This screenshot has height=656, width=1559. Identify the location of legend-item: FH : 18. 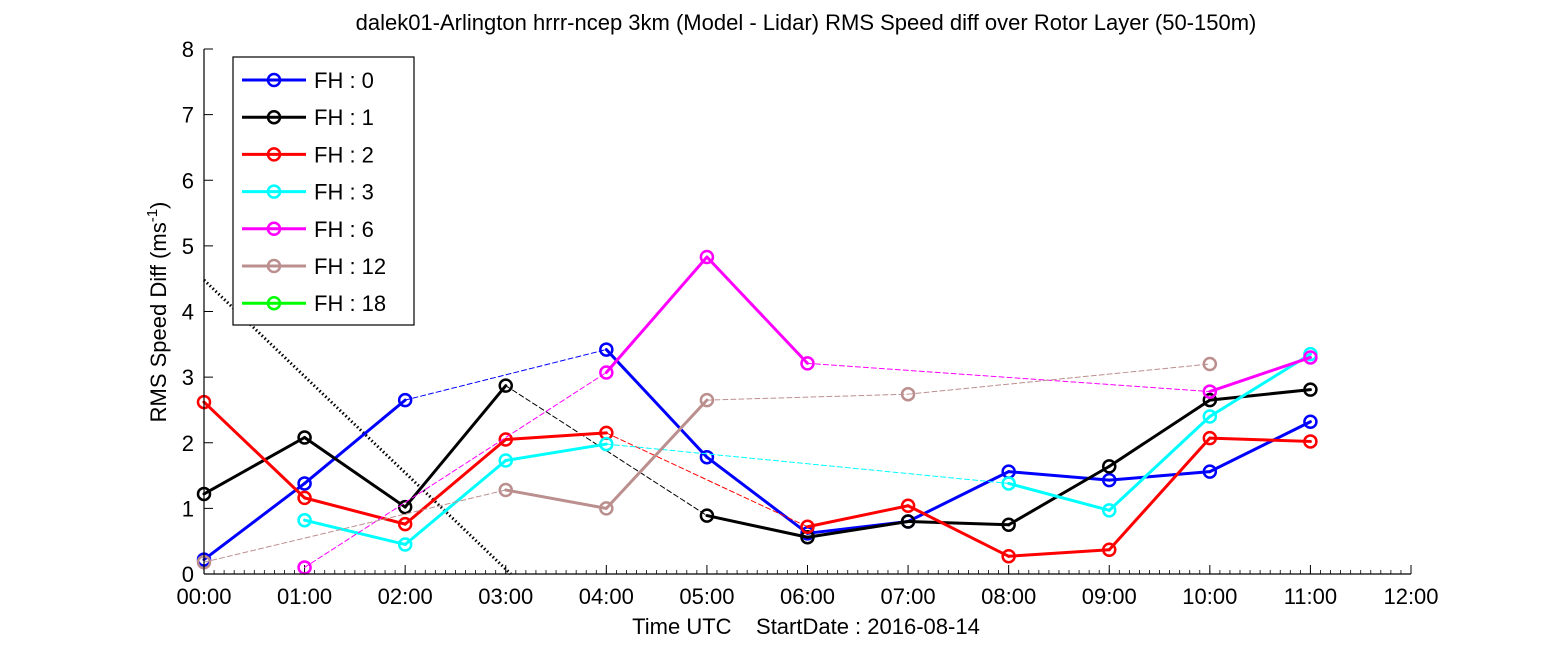
(314, 303).